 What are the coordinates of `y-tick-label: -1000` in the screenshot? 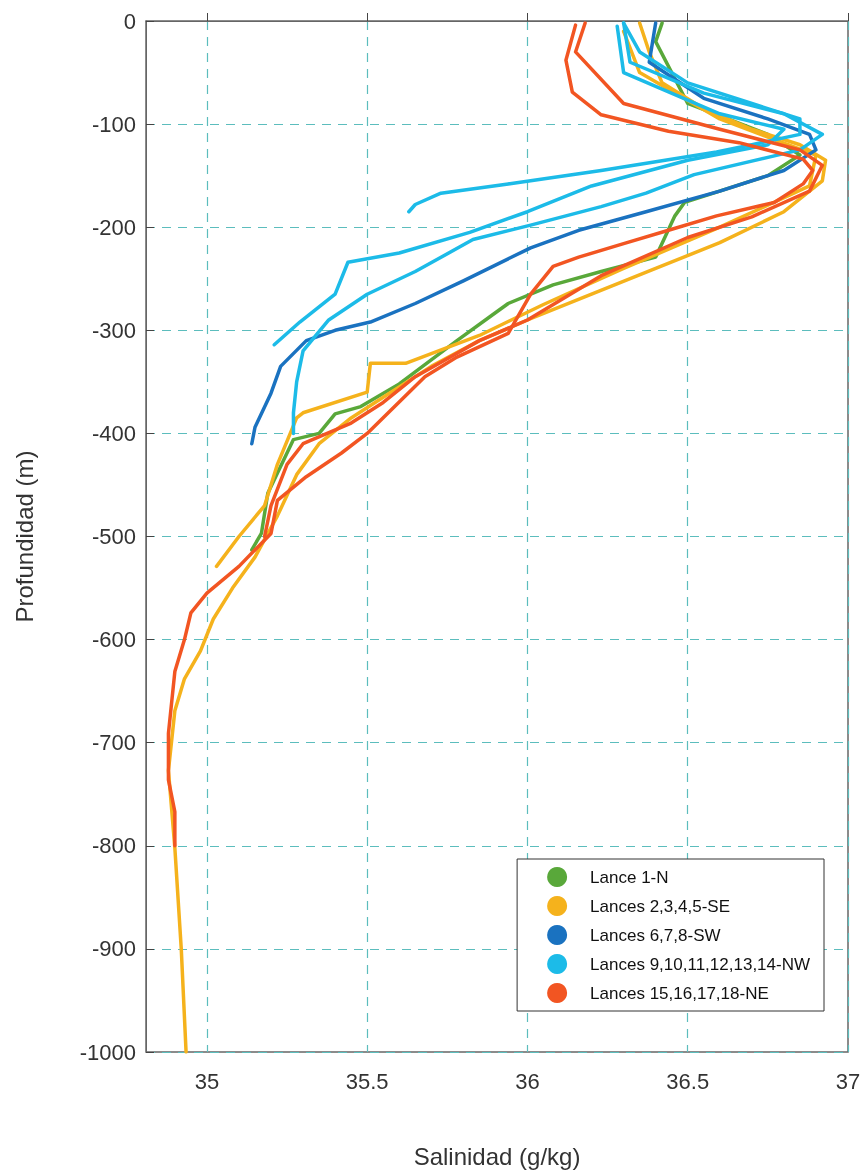 It's located at (107, 1052).